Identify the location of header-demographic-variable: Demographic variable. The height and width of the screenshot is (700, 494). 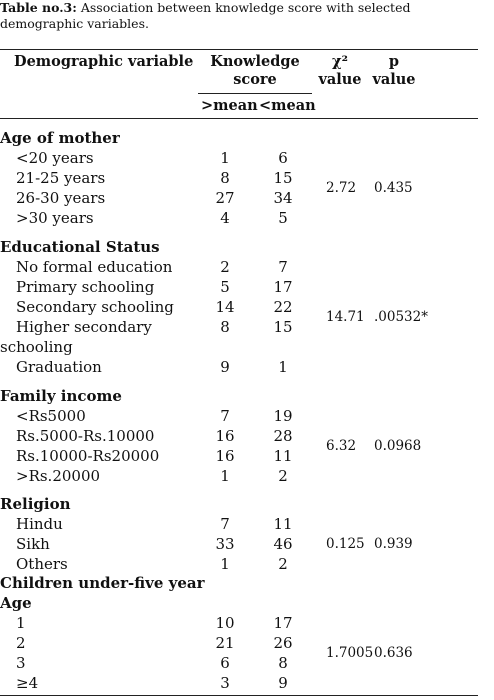
(104, 61).